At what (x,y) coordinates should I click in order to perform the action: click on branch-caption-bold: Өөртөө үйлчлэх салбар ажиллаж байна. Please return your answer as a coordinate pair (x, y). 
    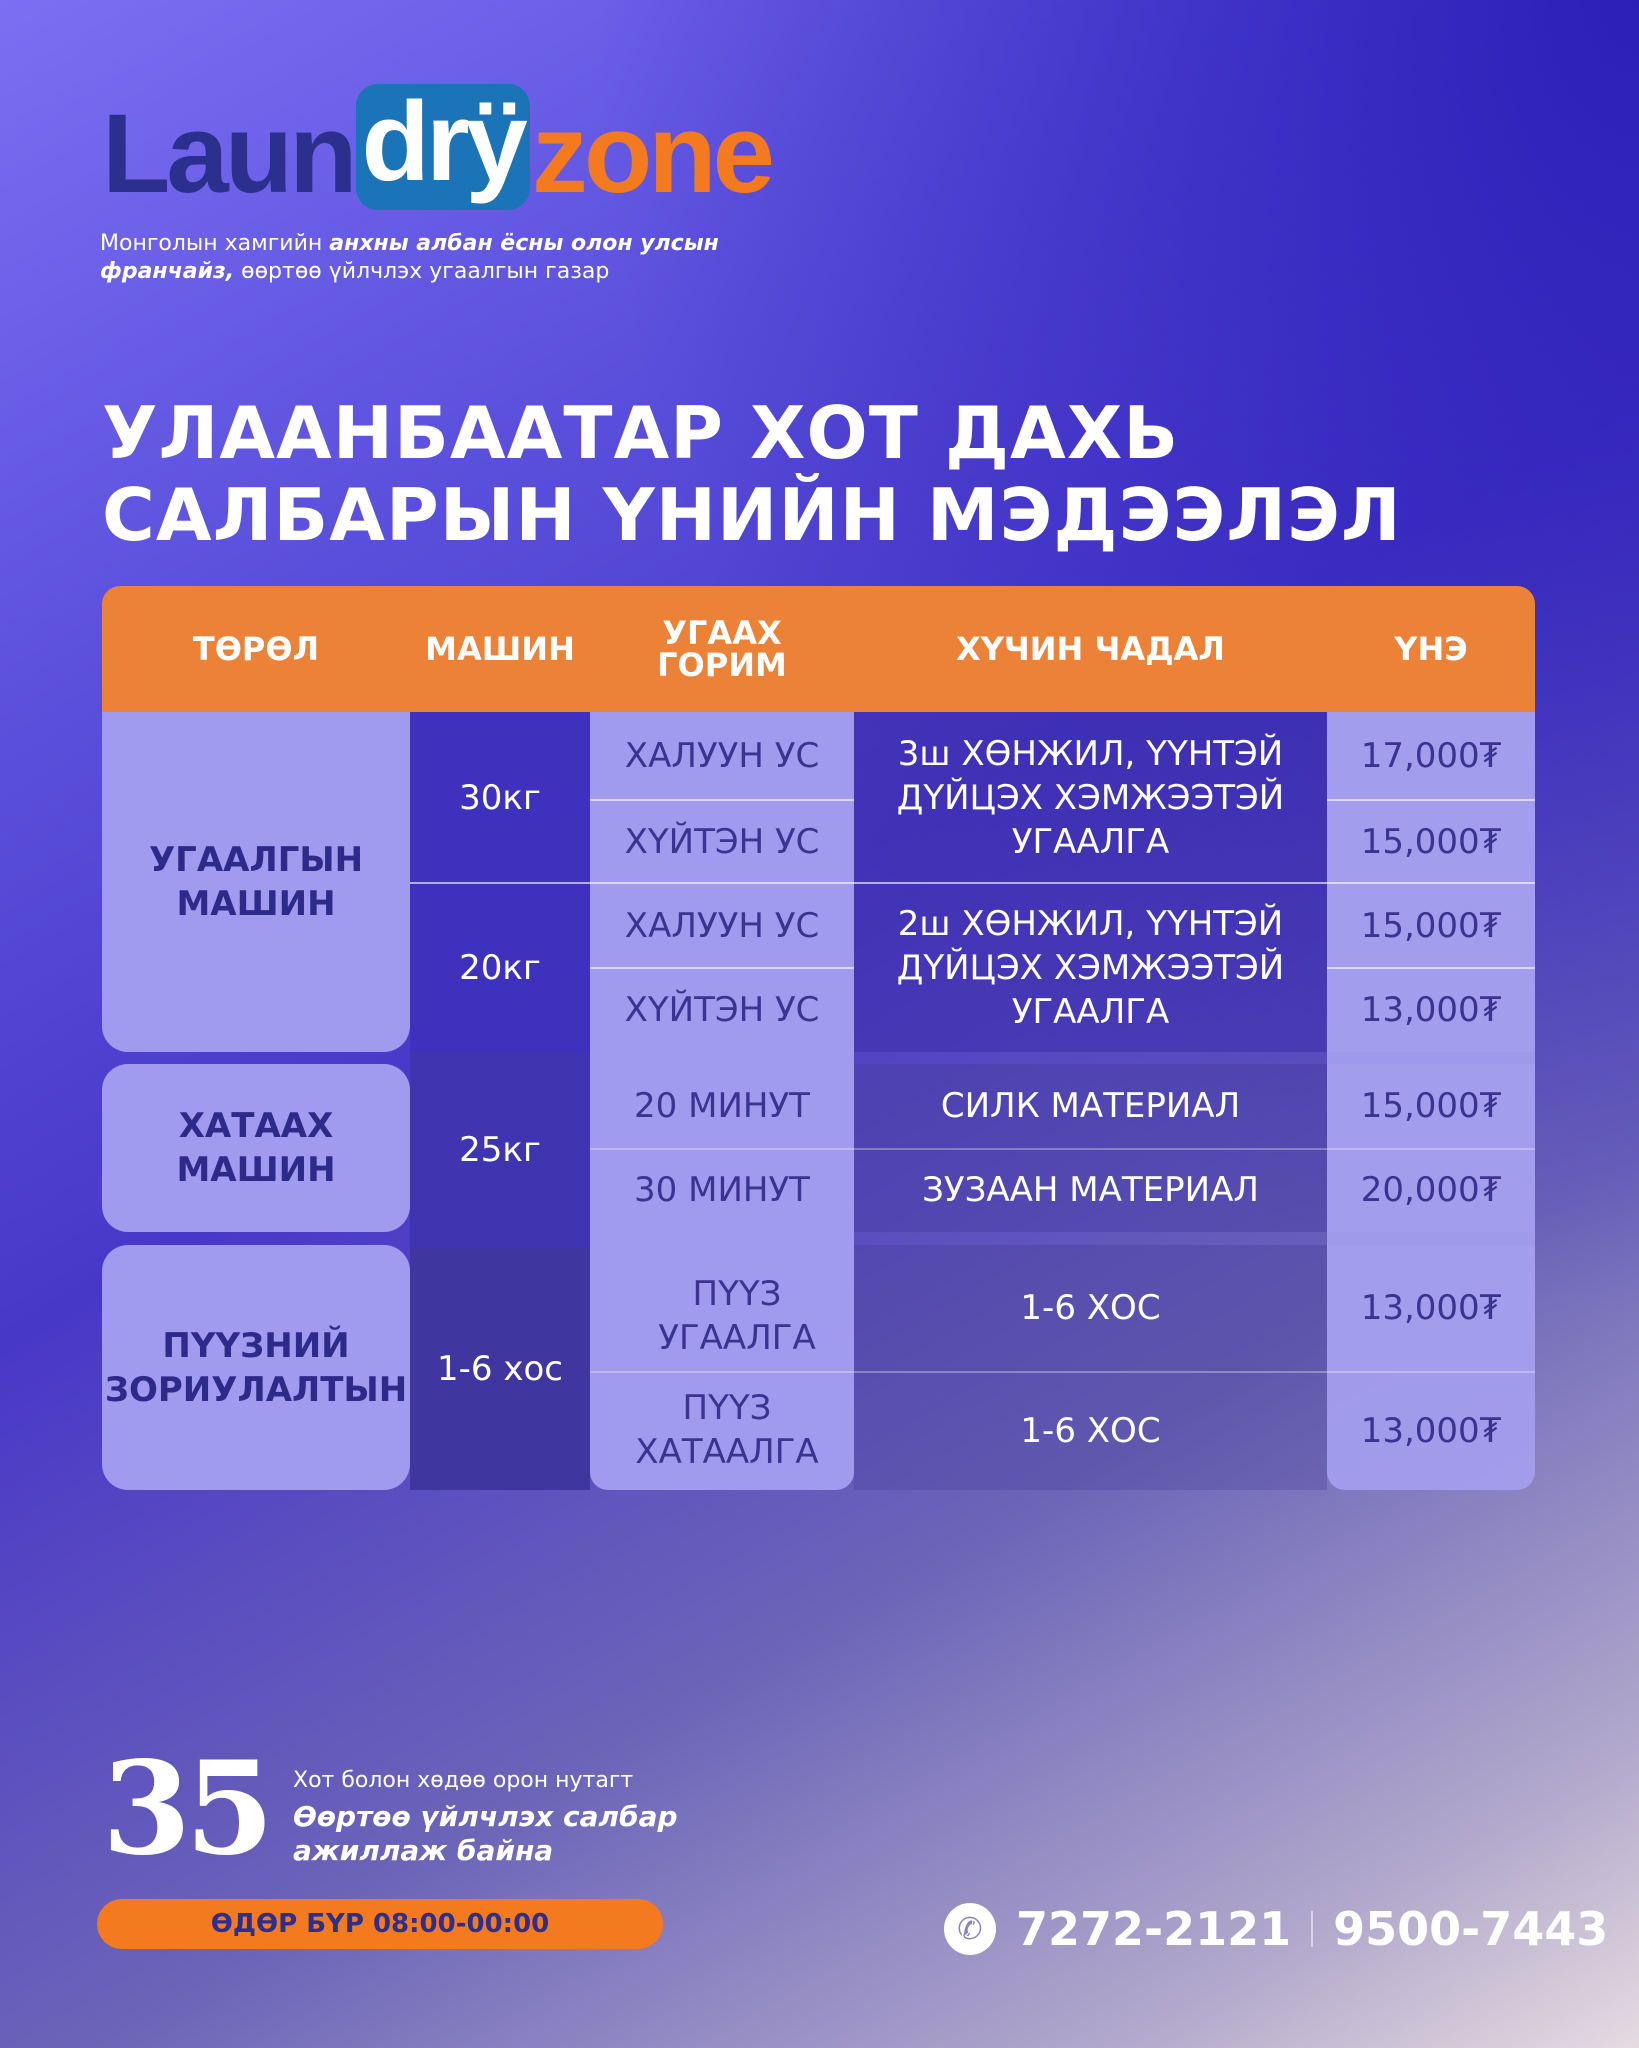
    Looking at the image, I should click on (485, 1833).